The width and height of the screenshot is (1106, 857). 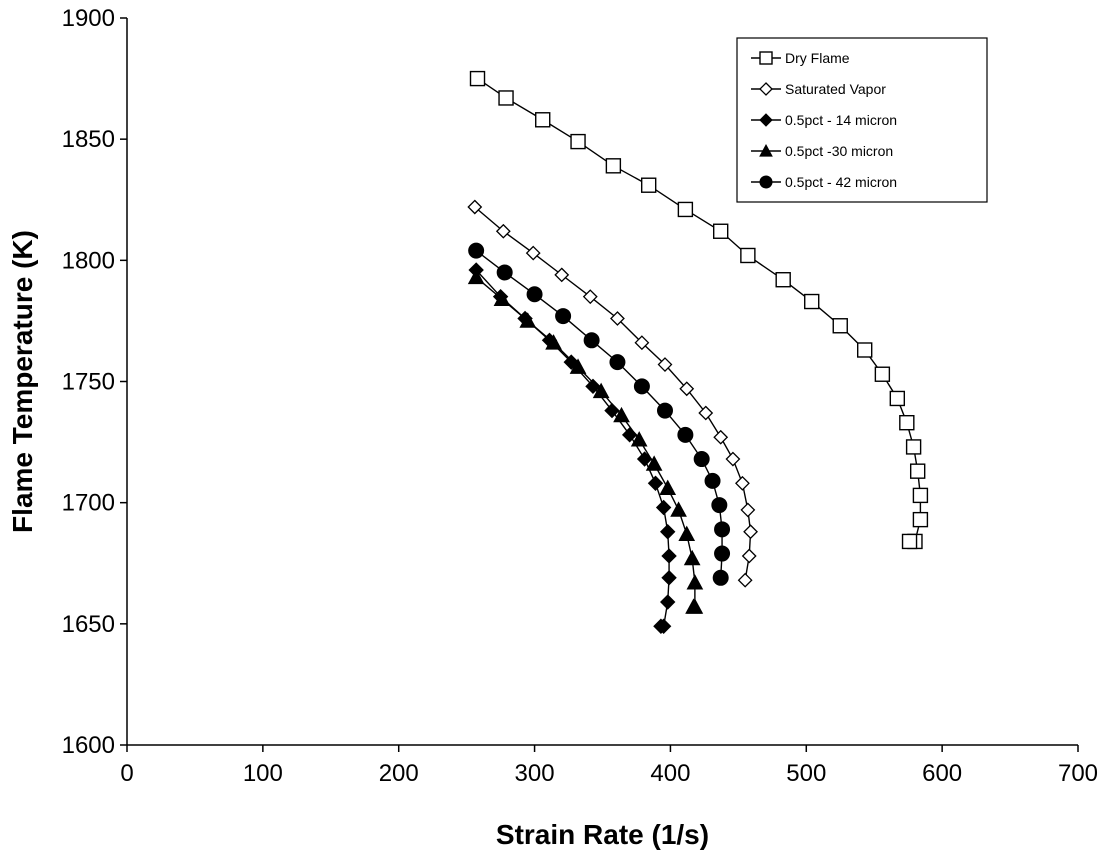 I want to click on legend-item: Dry Flame, so click(x=800, y=58).